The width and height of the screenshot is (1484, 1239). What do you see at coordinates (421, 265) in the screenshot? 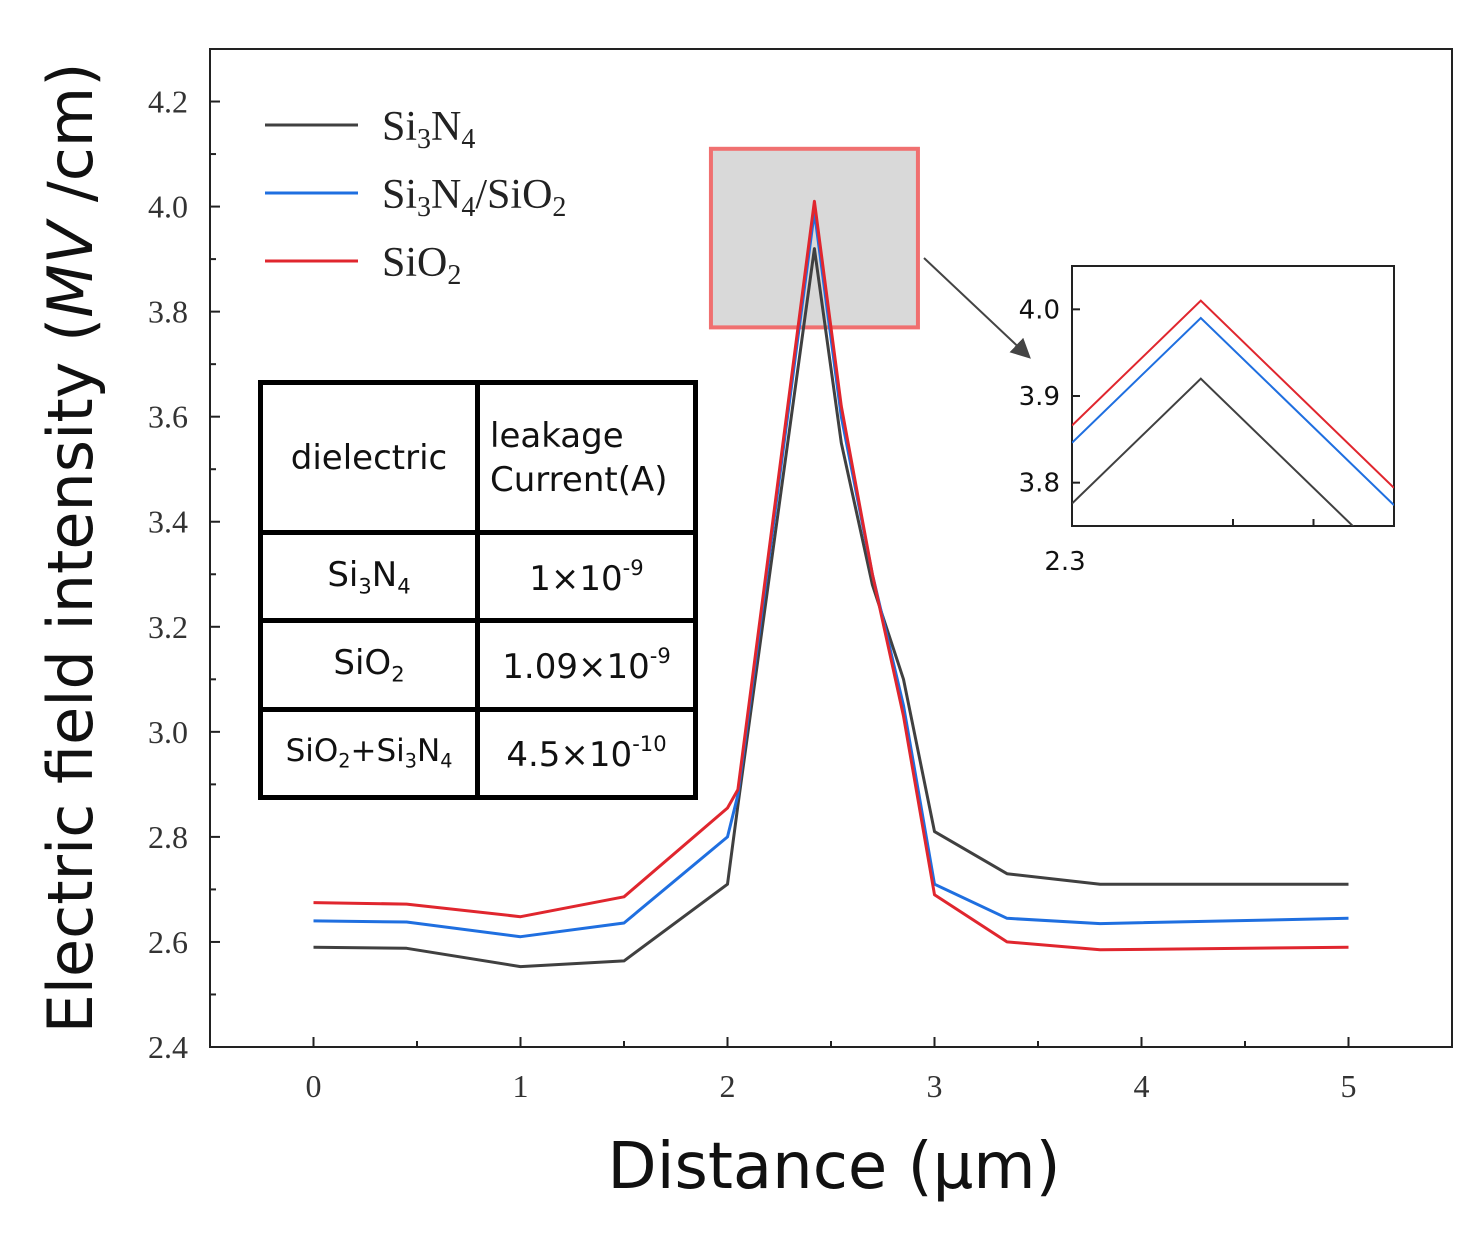
I see `legend-label-sio2: SiO2` at bounding box center [421, 265].